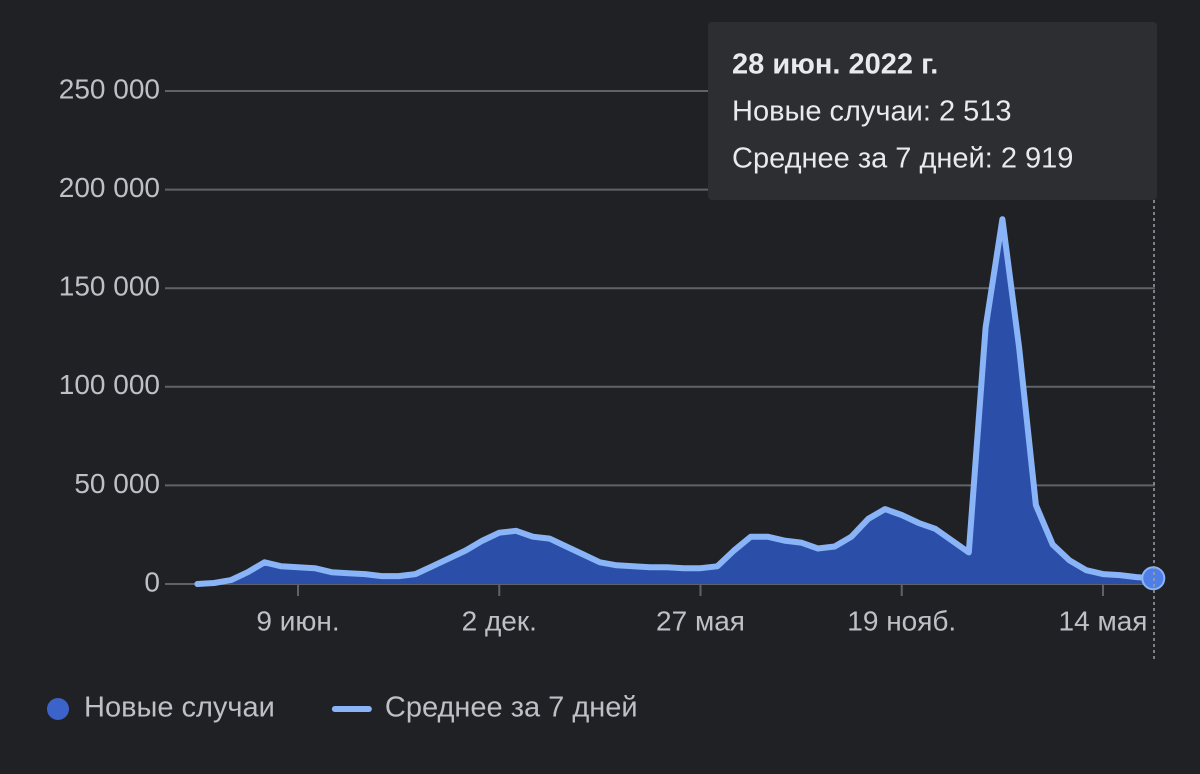 The width and height of the screenshot is (1200, 774). I want to click on tooltip, so click(932, 111).